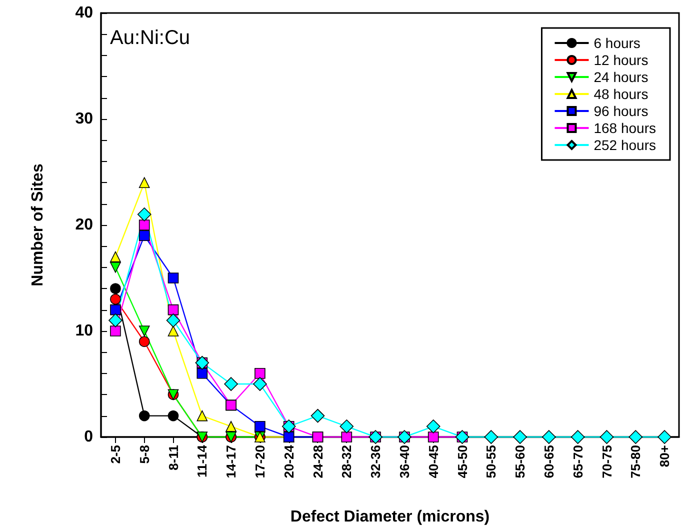 This screenshot has height=532, width=690. I want to click on x-tick-label: 75-80, so click(636, 461).